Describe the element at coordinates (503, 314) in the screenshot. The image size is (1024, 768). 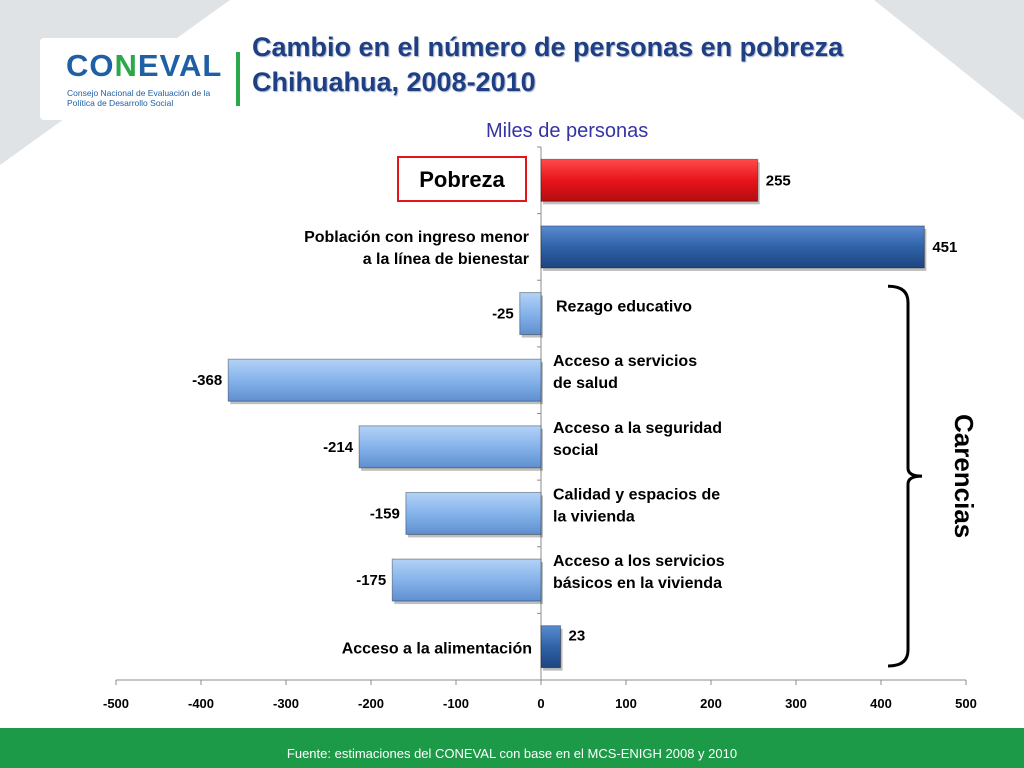
I see `data-label: -25` at that location.